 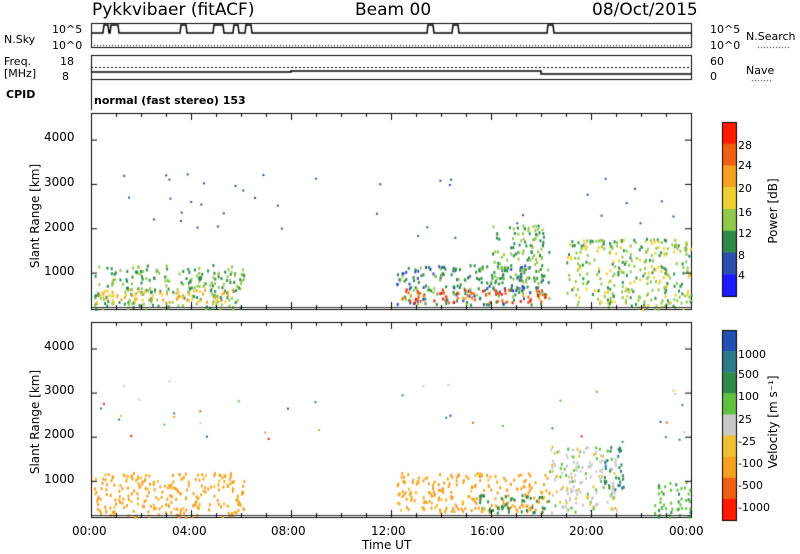 I want to click on beam-title: Beam 00, so click(x=393, y=10).